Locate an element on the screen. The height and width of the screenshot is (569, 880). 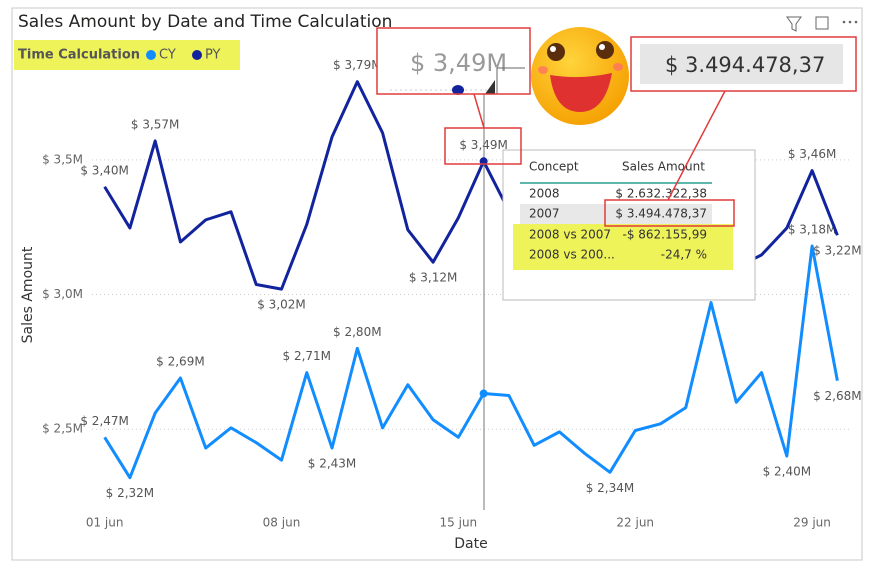
data-label: $ 3,18M is located at coordinates (812, 230).